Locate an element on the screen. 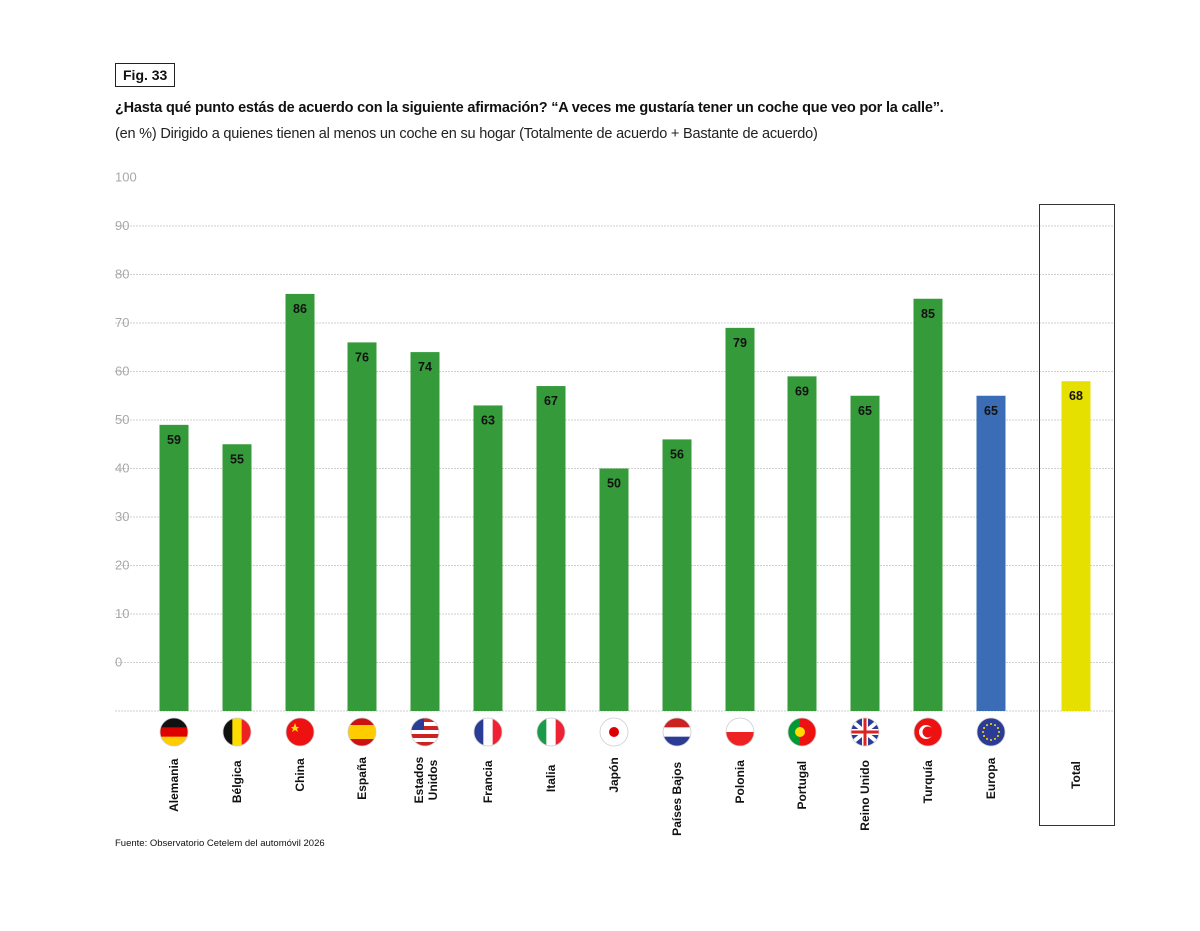 The image size is (1200, 931). japan-flag is located at coordinates (614, 732).